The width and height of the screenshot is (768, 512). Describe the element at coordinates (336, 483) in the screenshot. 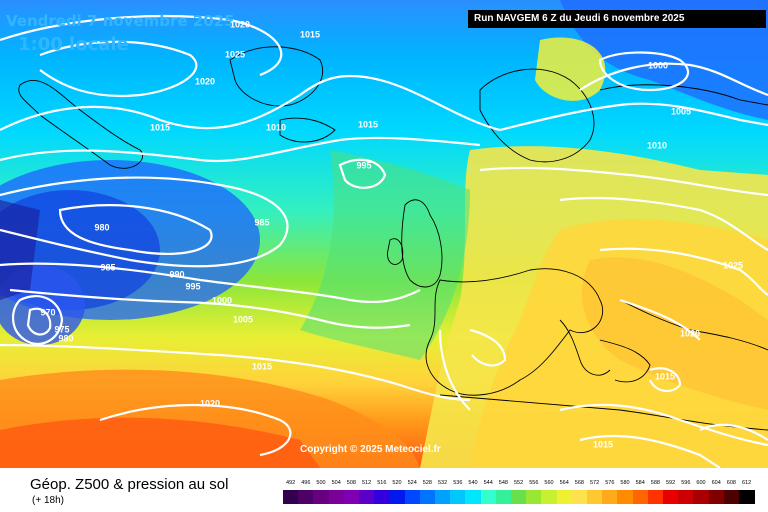

I see `scale-label: 504` at that location.